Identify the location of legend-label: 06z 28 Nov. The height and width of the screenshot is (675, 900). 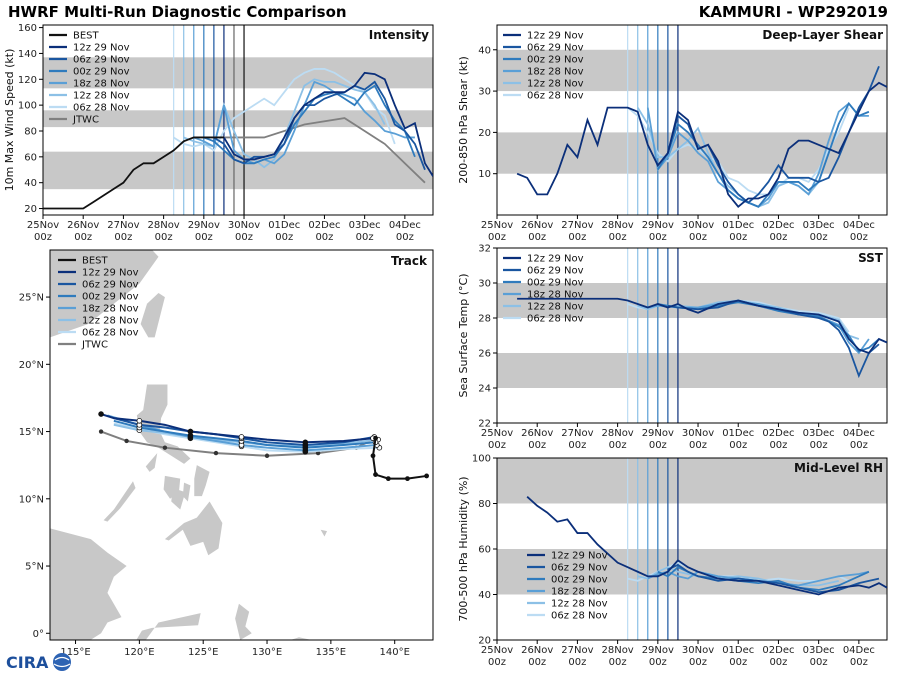
(110, 333).